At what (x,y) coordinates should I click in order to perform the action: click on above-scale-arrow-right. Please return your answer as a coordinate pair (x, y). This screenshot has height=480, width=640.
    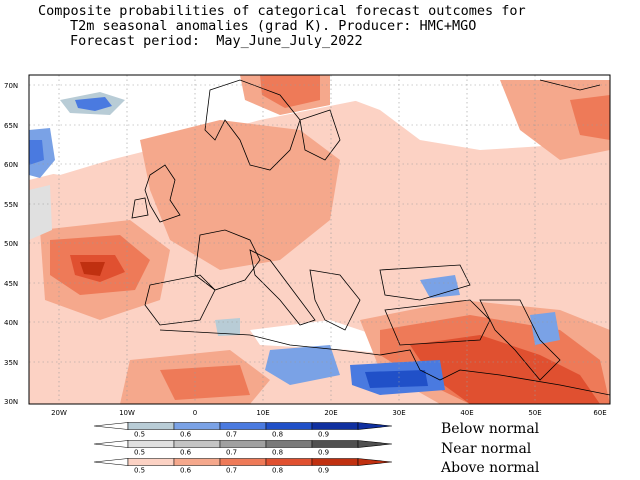
    Looking at the image, I should click on (375, 462).